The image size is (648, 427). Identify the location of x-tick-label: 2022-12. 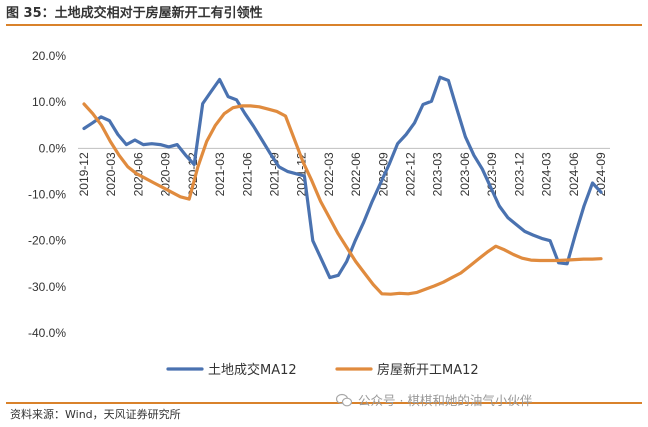
(411, 174).